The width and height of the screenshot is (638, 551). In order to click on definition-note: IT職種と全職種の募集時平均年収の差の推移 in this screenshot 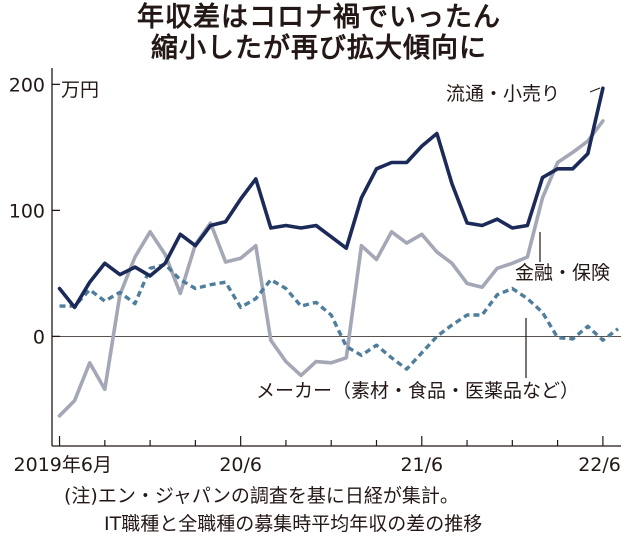, I will do `click(293, 524)`.